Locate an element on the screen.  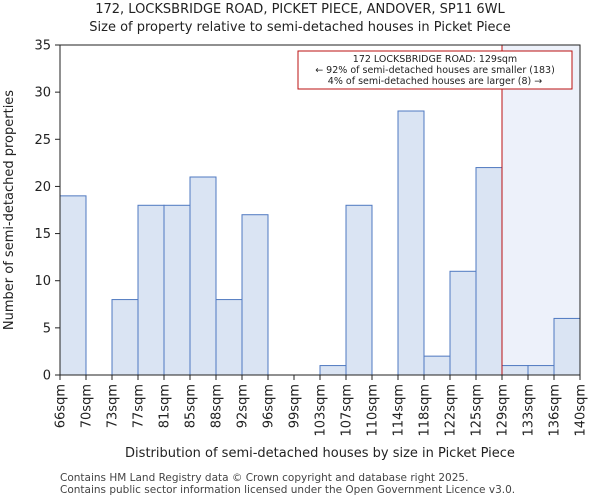
x-tick-label: 103sqm is located at coordinates (321, 410).